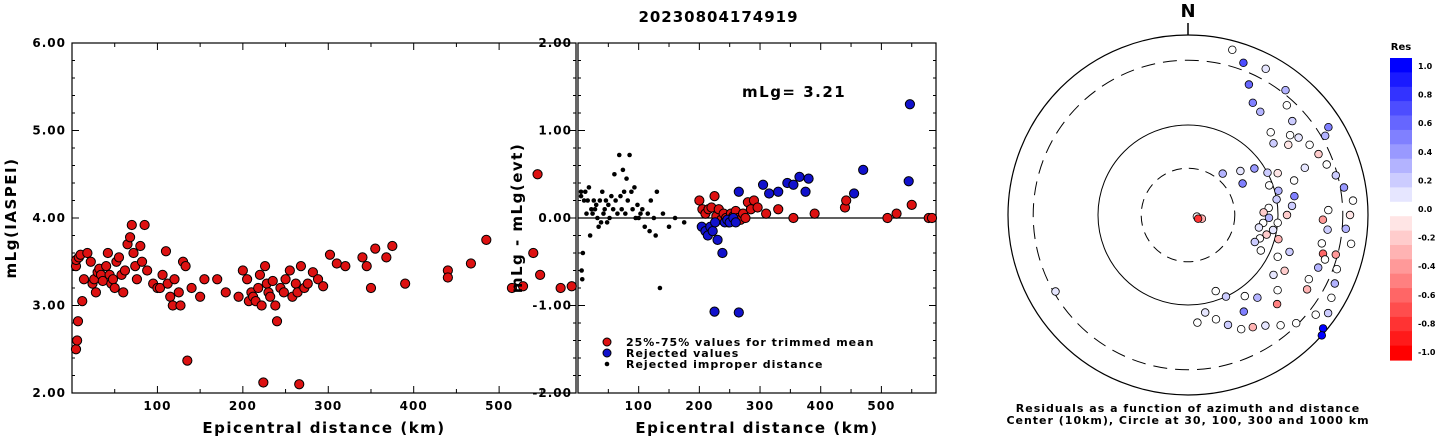 Image resolution: width=1437 pixels, height=441 pixels. I want to click on y-tick-label: 0.00, so click(555, 218).